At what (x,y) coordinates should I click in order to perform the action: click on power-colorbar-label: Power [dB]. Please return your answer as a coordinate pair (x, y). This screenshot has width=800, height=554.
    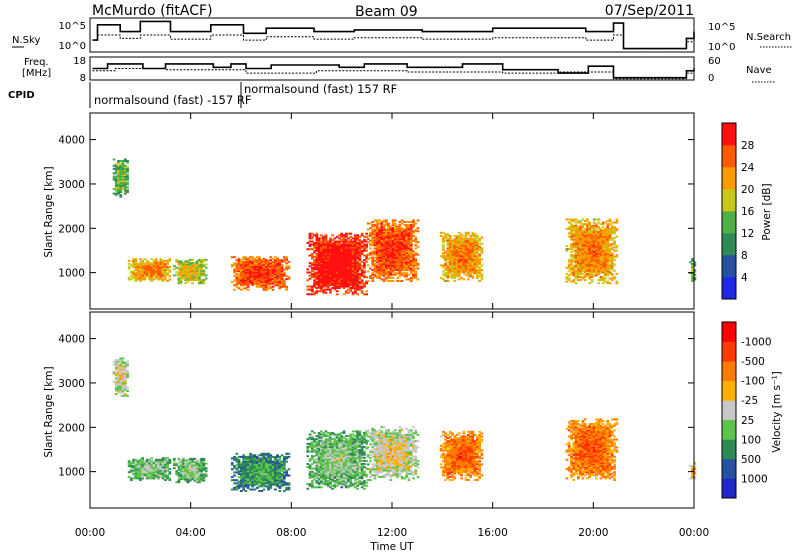
    Looking at the image, I should click on (767, 211).